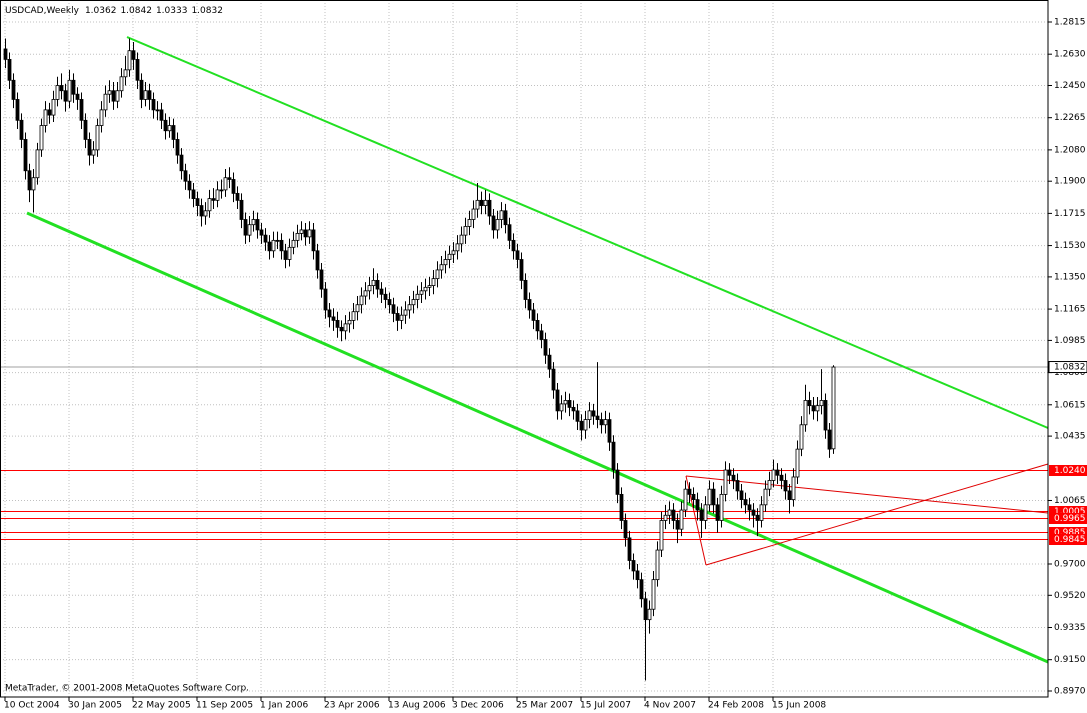 This screenshot has width=1087, height=713. I want to click on low: 1.0333, so click(172, 11).